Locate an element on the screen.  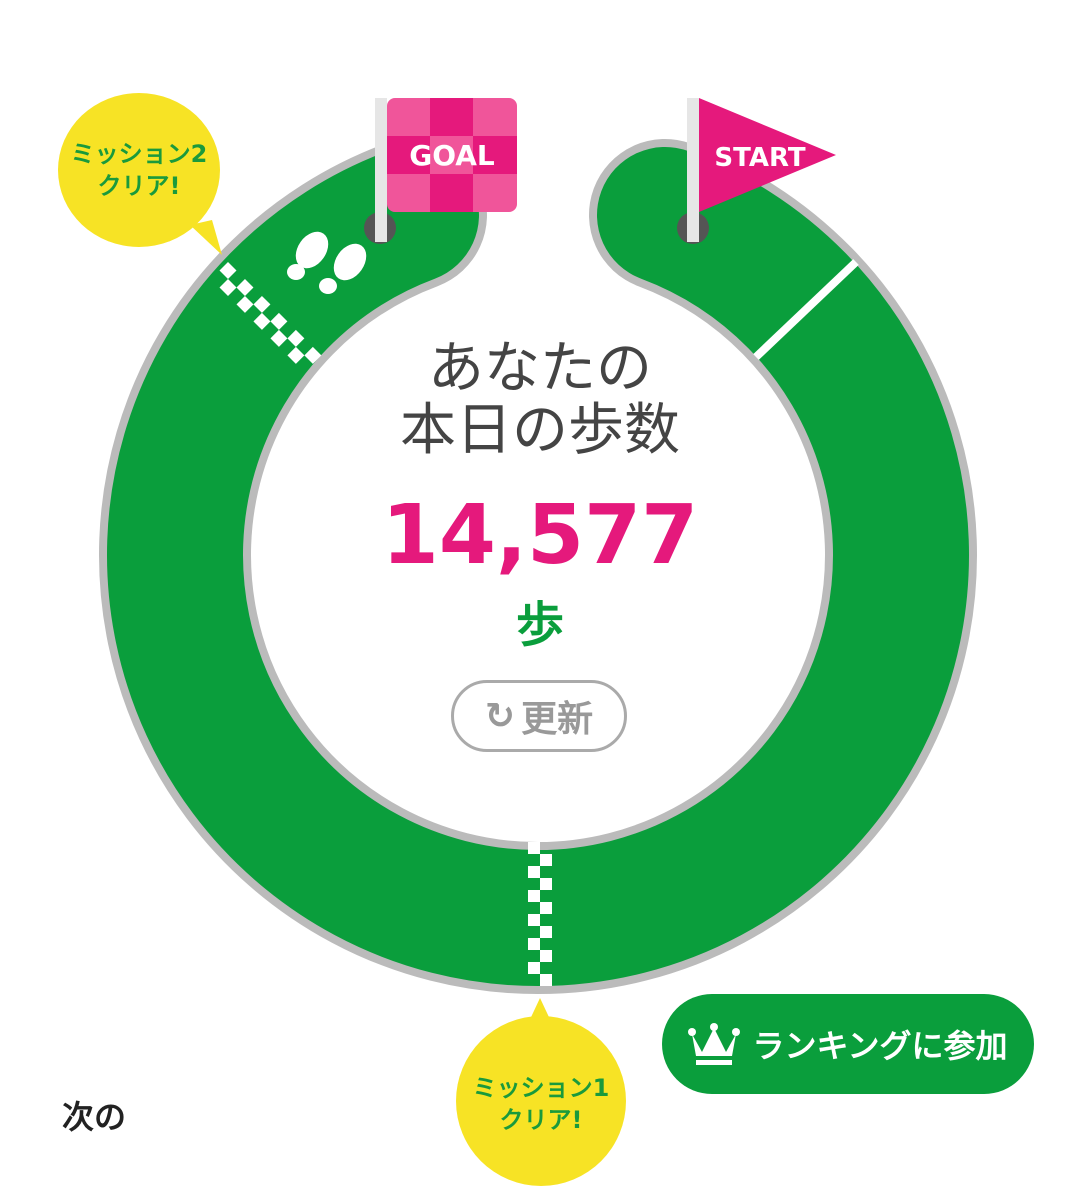
crown-icon is located at coordinates (714, 1044).